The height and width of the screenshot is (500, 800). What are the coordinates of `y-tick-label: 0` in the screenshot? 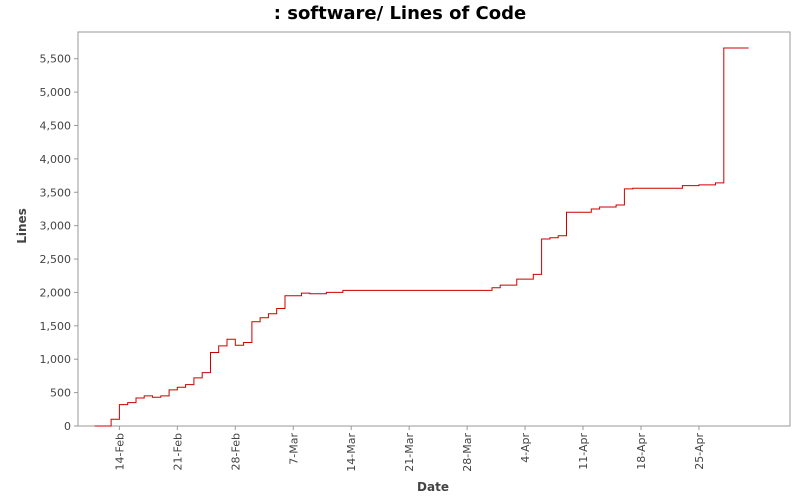 It's located at (67, 426).